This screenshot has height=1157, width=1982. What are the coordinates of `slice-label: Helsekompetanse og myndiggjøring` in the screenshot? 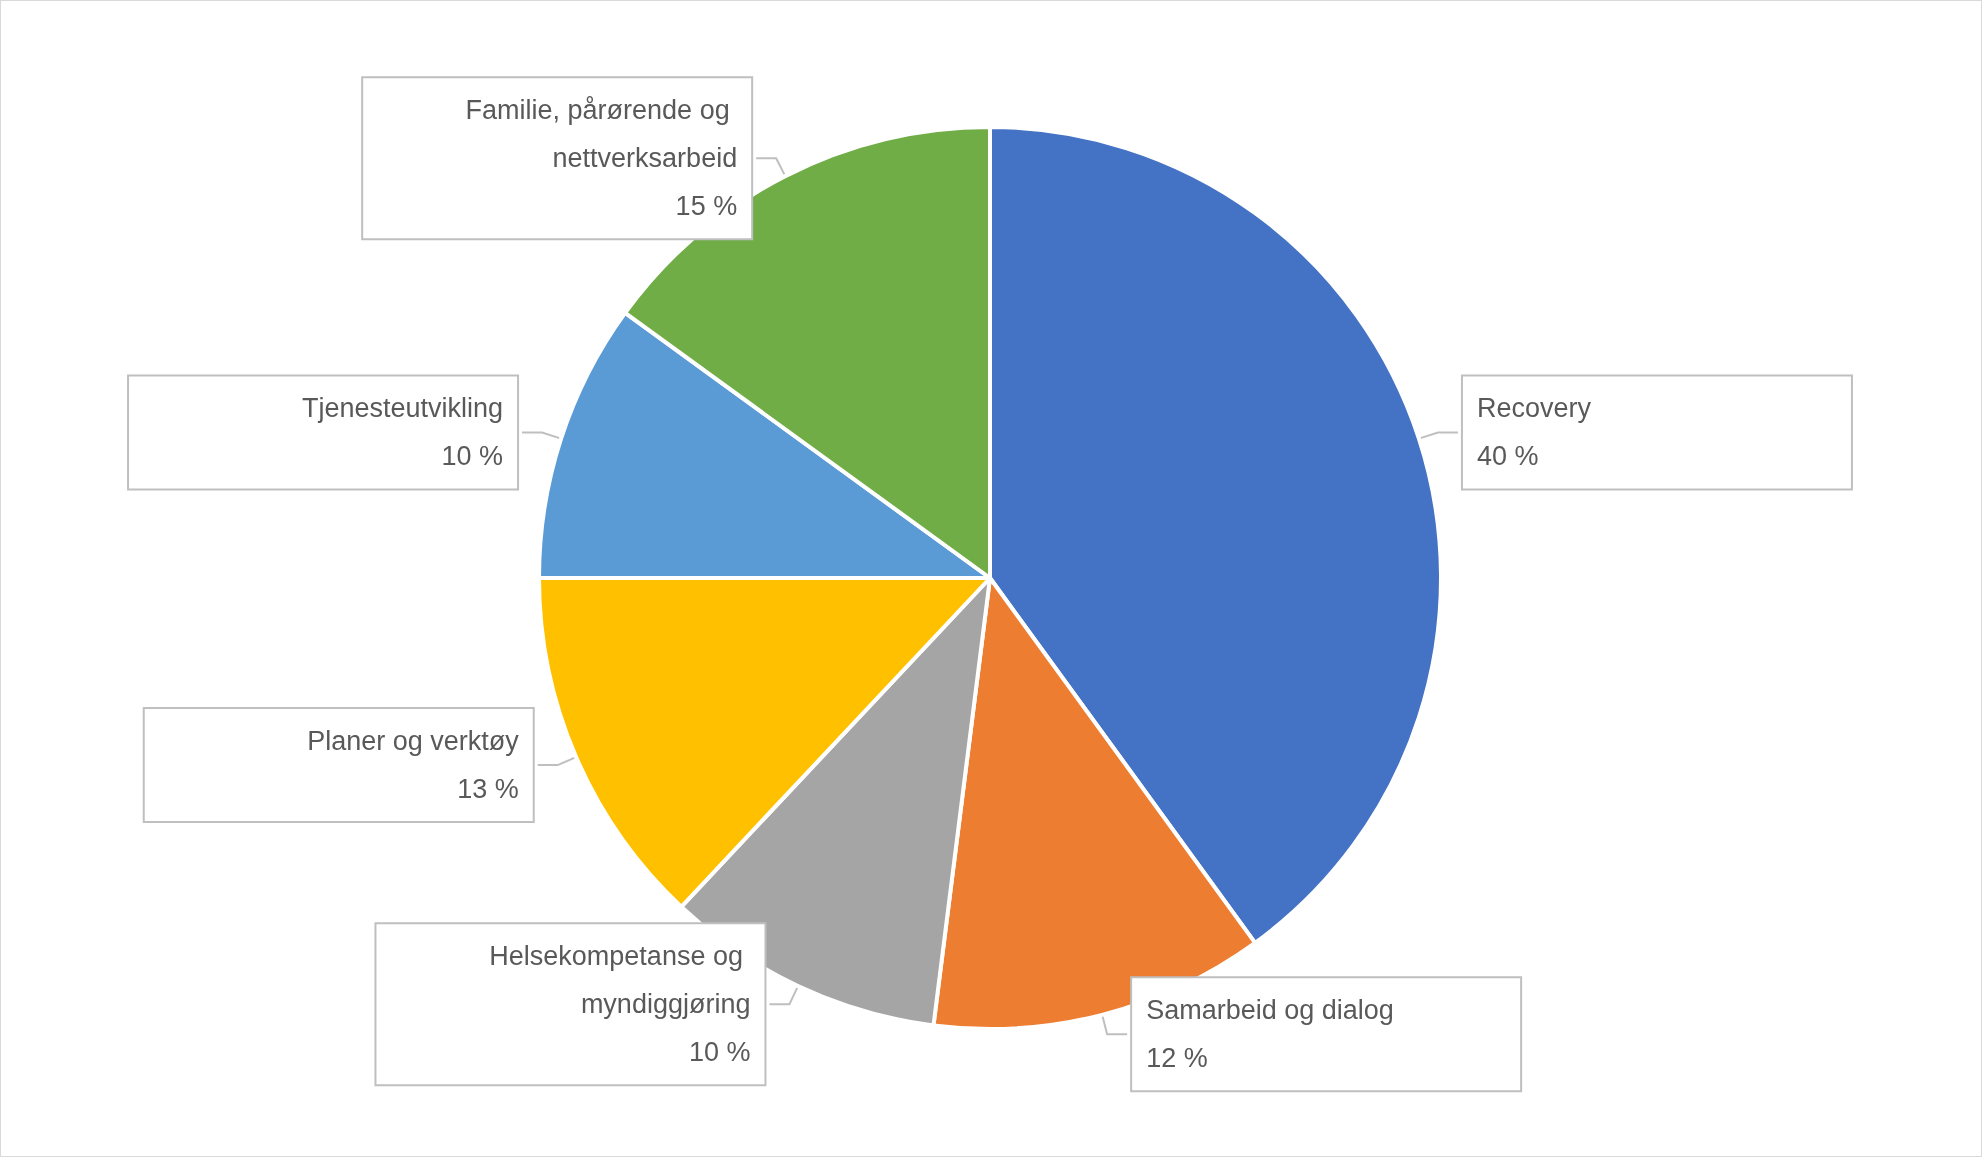 It's located at (620, 980).